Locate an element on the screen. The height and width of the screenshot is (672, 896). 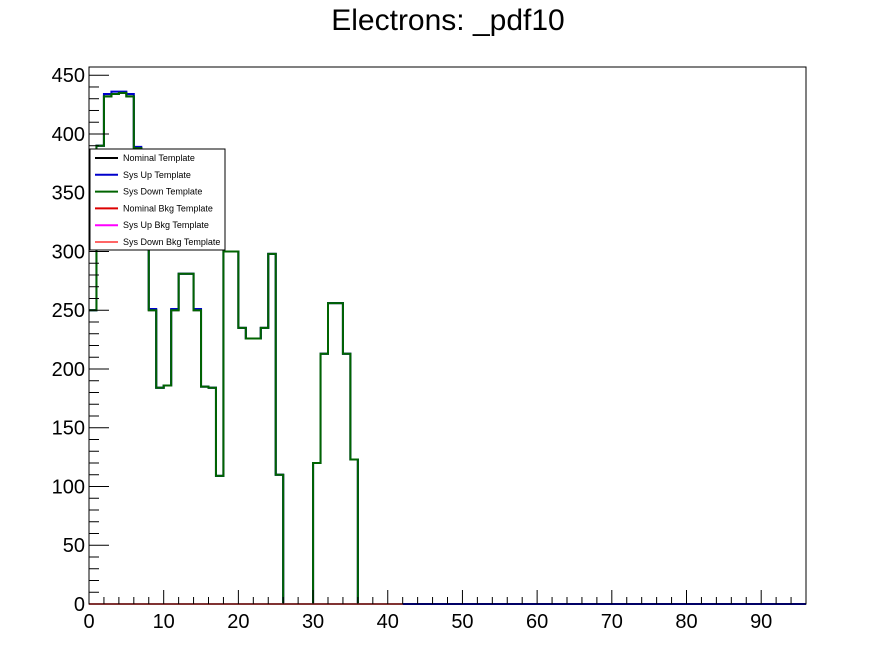
x-tick-label: 20 is located at coordinates (238, 622).